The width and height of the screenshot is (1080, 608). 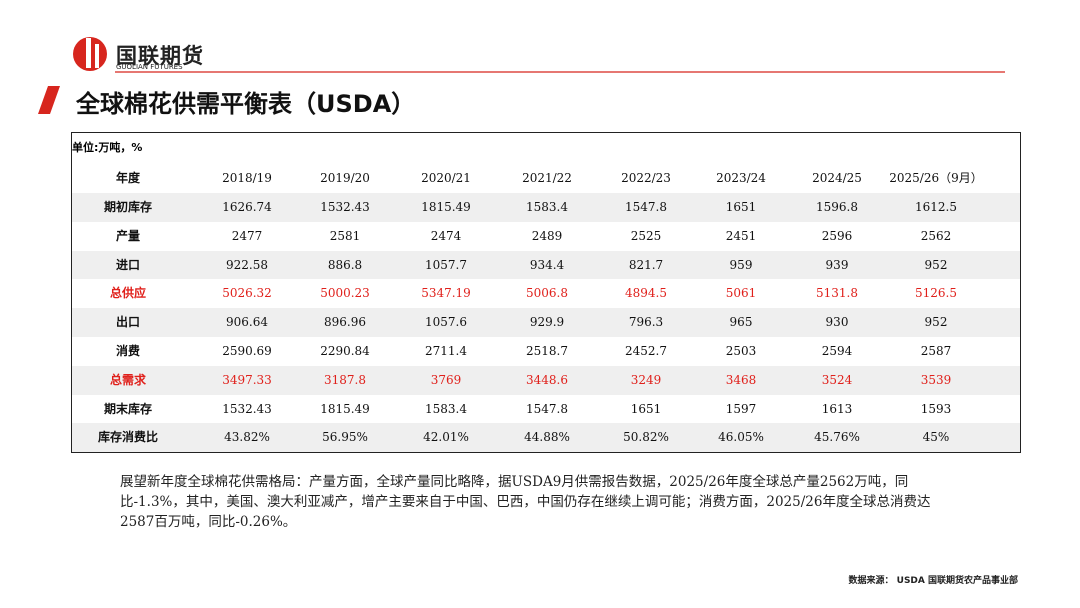 What do you see at coordinates (127, 264) in the screenshot?
I see `row-label: 进口` at bounding box center [127, 264].